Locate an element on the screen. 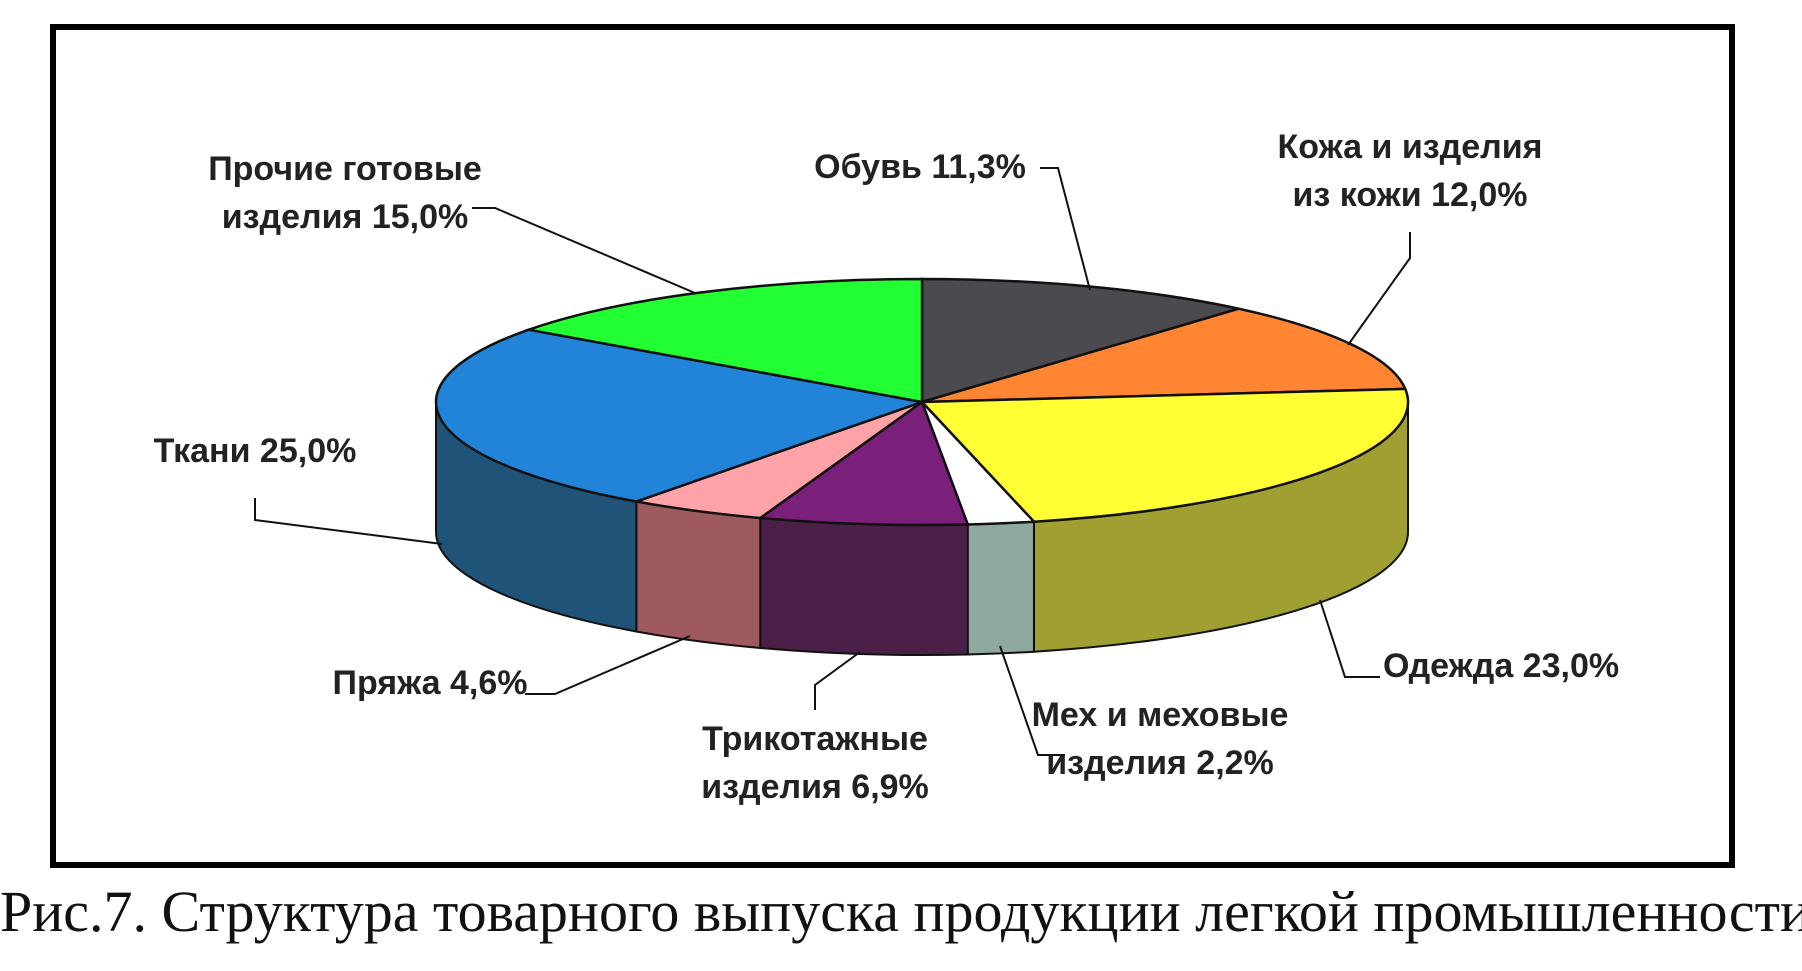  slice-label-8: Прочие готовые изделия 15,0% is located at coordinates (345, 193).